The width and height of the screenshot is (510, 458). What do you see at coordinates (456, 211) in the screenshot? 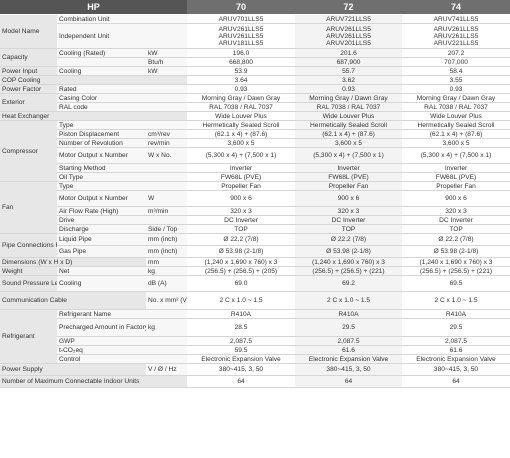
I see `value-lines: 320 x 3` at bounding box center [456, 211].